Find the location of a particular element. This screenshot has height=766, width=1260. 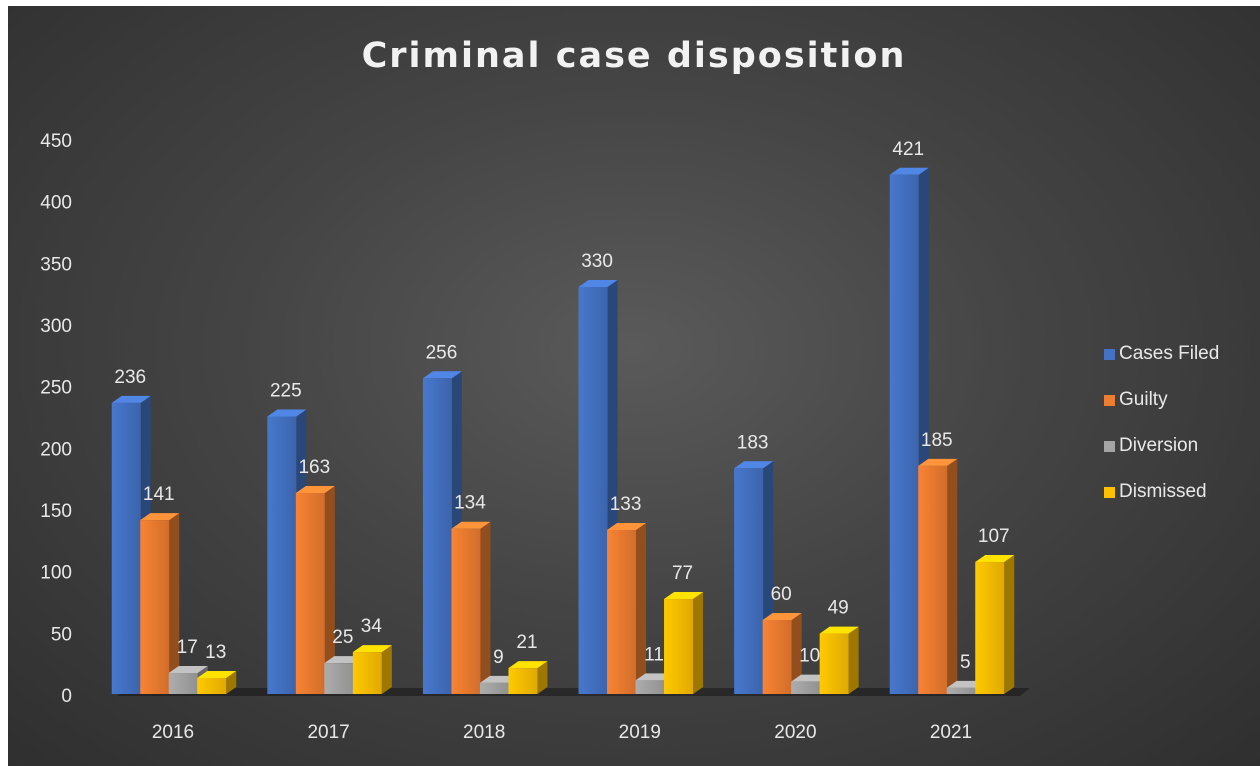

legend-item: Dismissed is located at coordinates (1161, 492).